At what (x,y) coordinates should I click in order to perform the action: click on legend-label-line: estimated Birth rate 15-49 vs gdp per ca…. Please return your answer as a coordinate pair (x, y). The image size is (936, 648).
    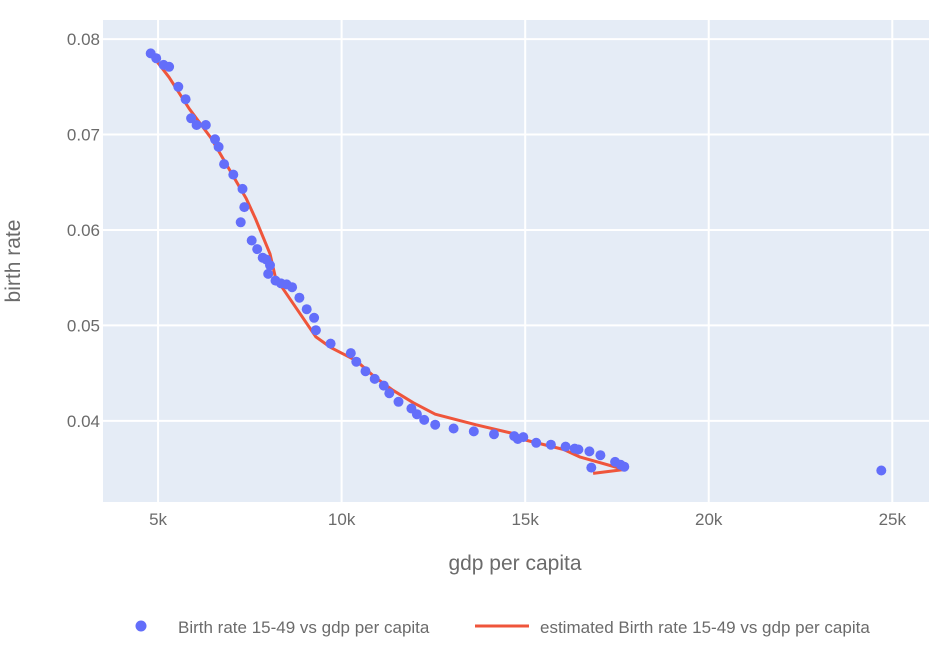
    Looking at the image, I should click on (705, 627).